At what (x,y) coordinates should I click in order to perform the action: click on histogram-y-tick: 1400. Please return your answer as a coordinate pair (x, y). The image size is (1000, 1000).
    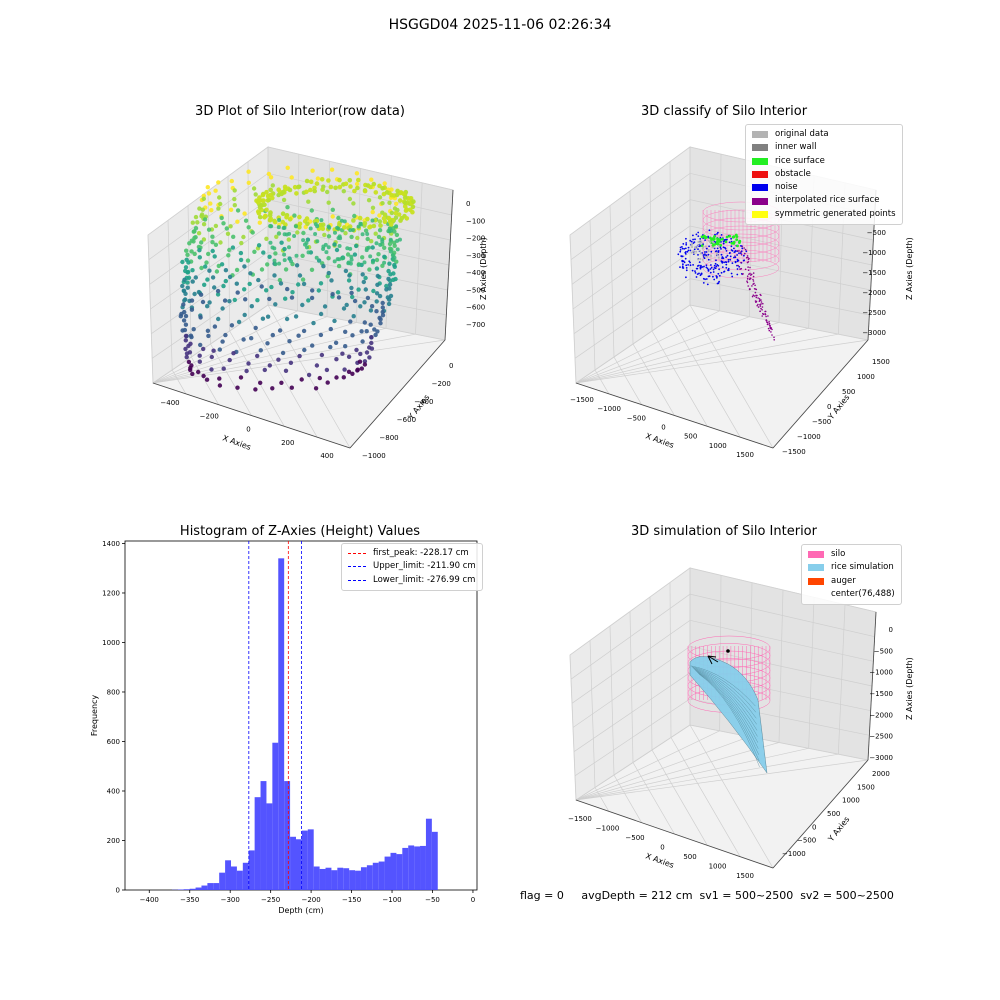
    Looking at the image, I should click on (111, 544).